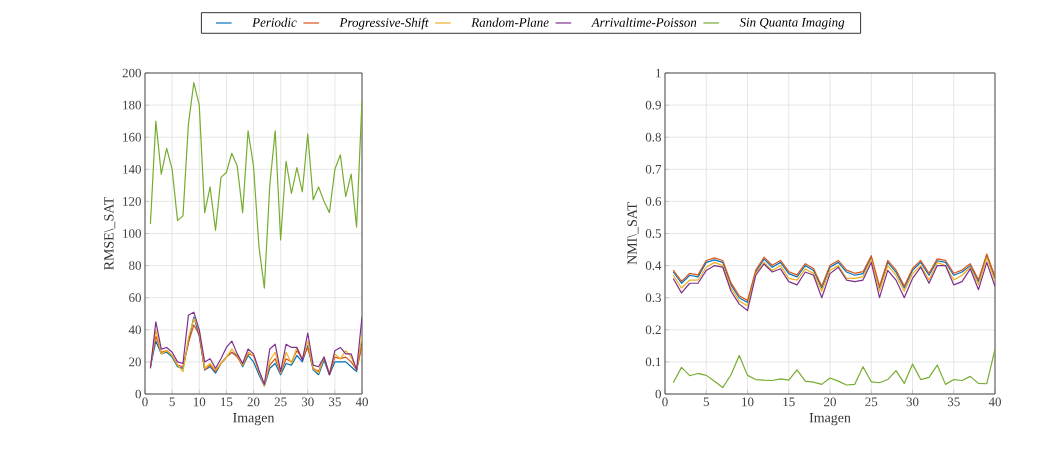 The width and height of the screenshot is (1059, 459). Describe the element at coordinates (132, 233) in the screenshot. I see `y-tick-label: 100` at that location.